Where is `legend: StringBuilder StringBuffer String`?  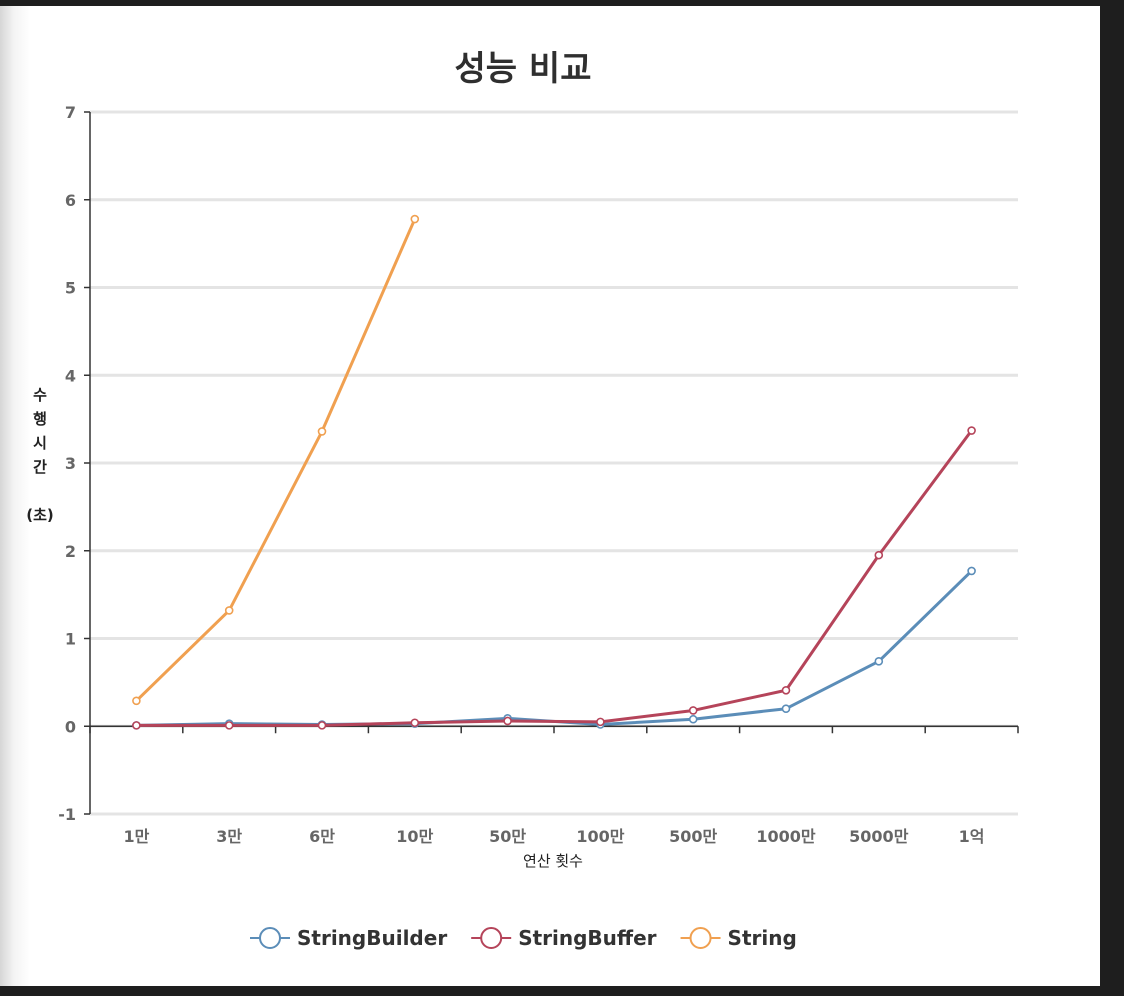 legend: StringBuilder StringBuffer String is located at coordinates (523, 938).